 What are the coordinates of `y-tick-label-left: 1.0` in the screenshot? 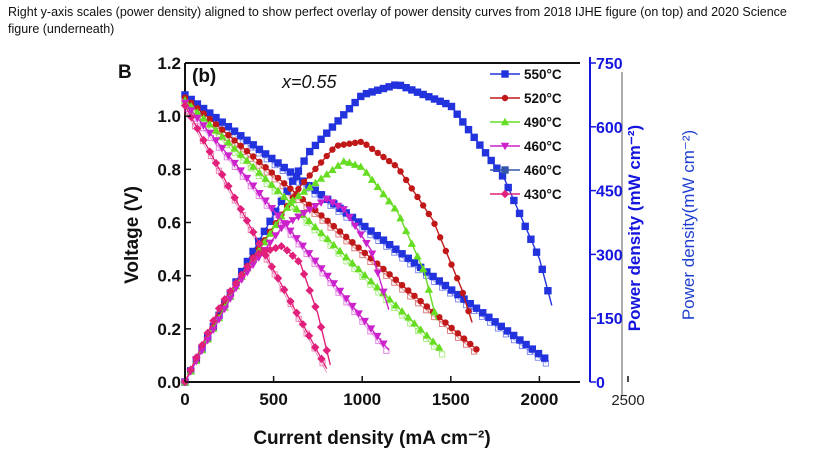 It's located at (169, 116).